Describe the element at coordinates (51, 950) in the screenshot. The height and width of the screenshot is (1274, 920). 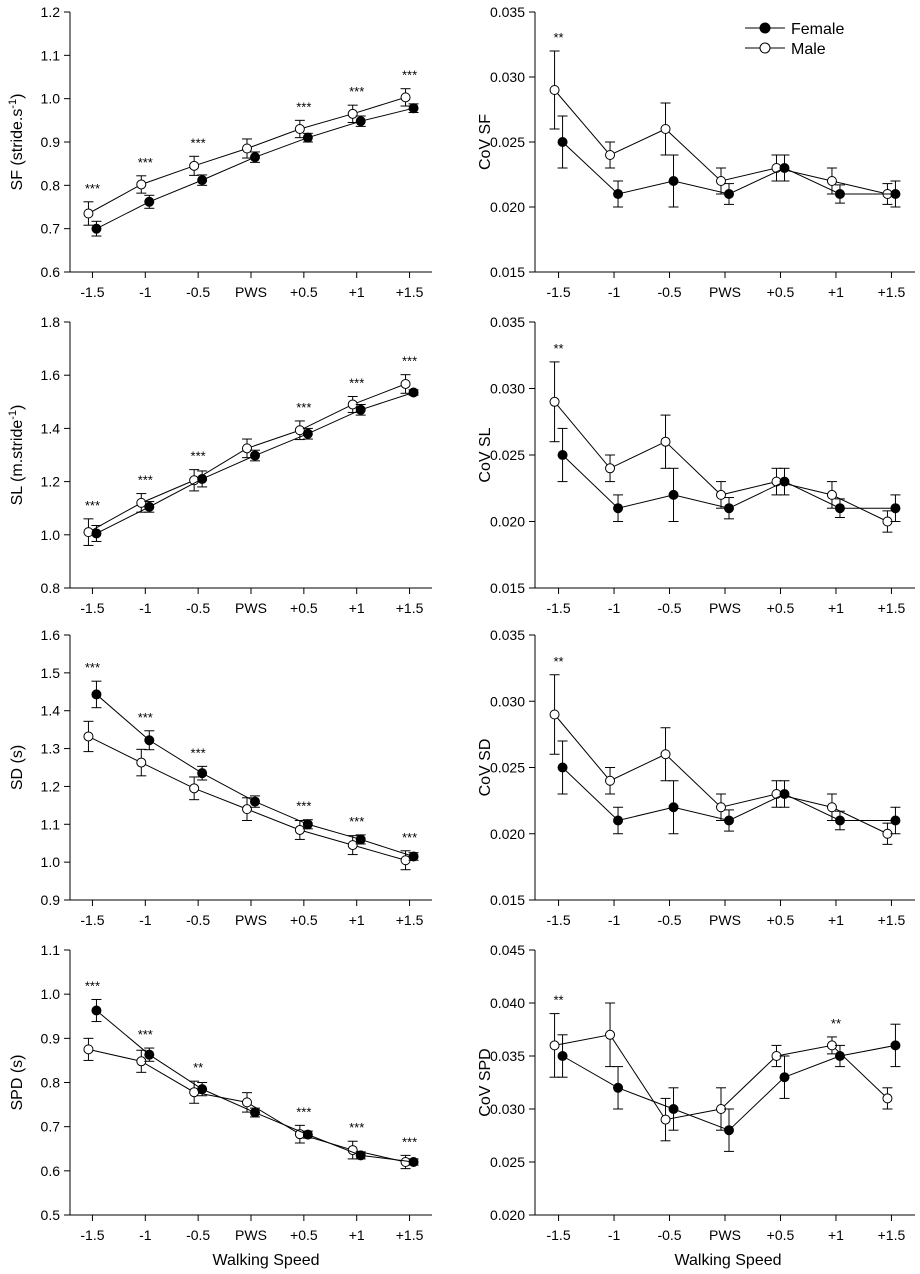
I see `y-tick-label: 1.1` at that location.